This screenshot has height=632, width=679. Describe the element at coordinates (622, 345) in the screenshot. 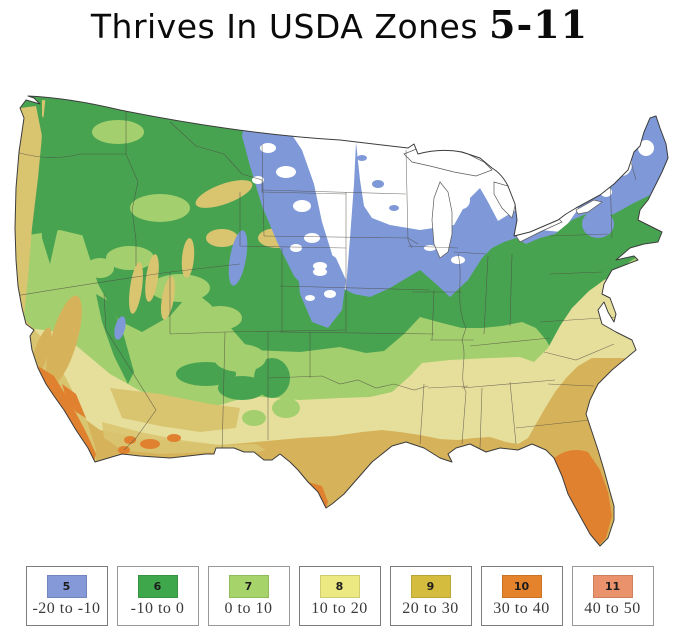

I see `outer-banks-patch` at that location.